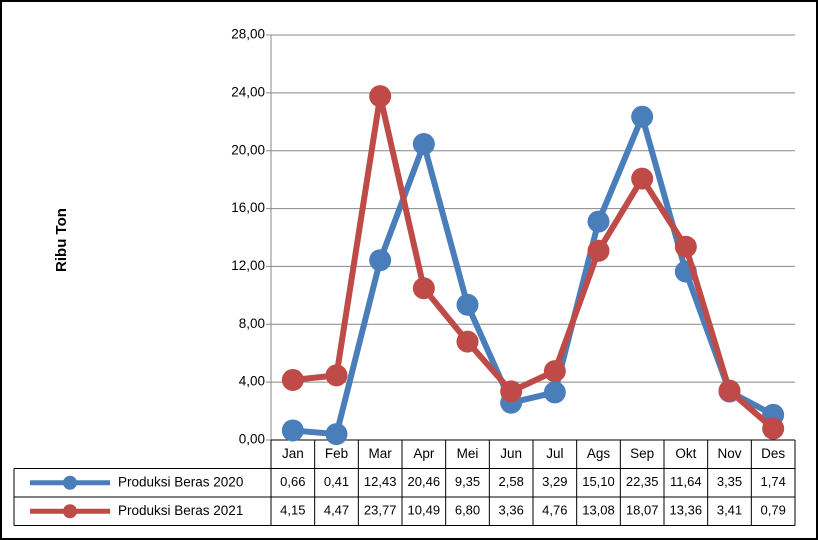 This screenshot has width=818, height=540. What do you see at coordinates (293, 453) in the screenshot?
I see `x-tick-label: Jan` at bounding box center [293, 453].